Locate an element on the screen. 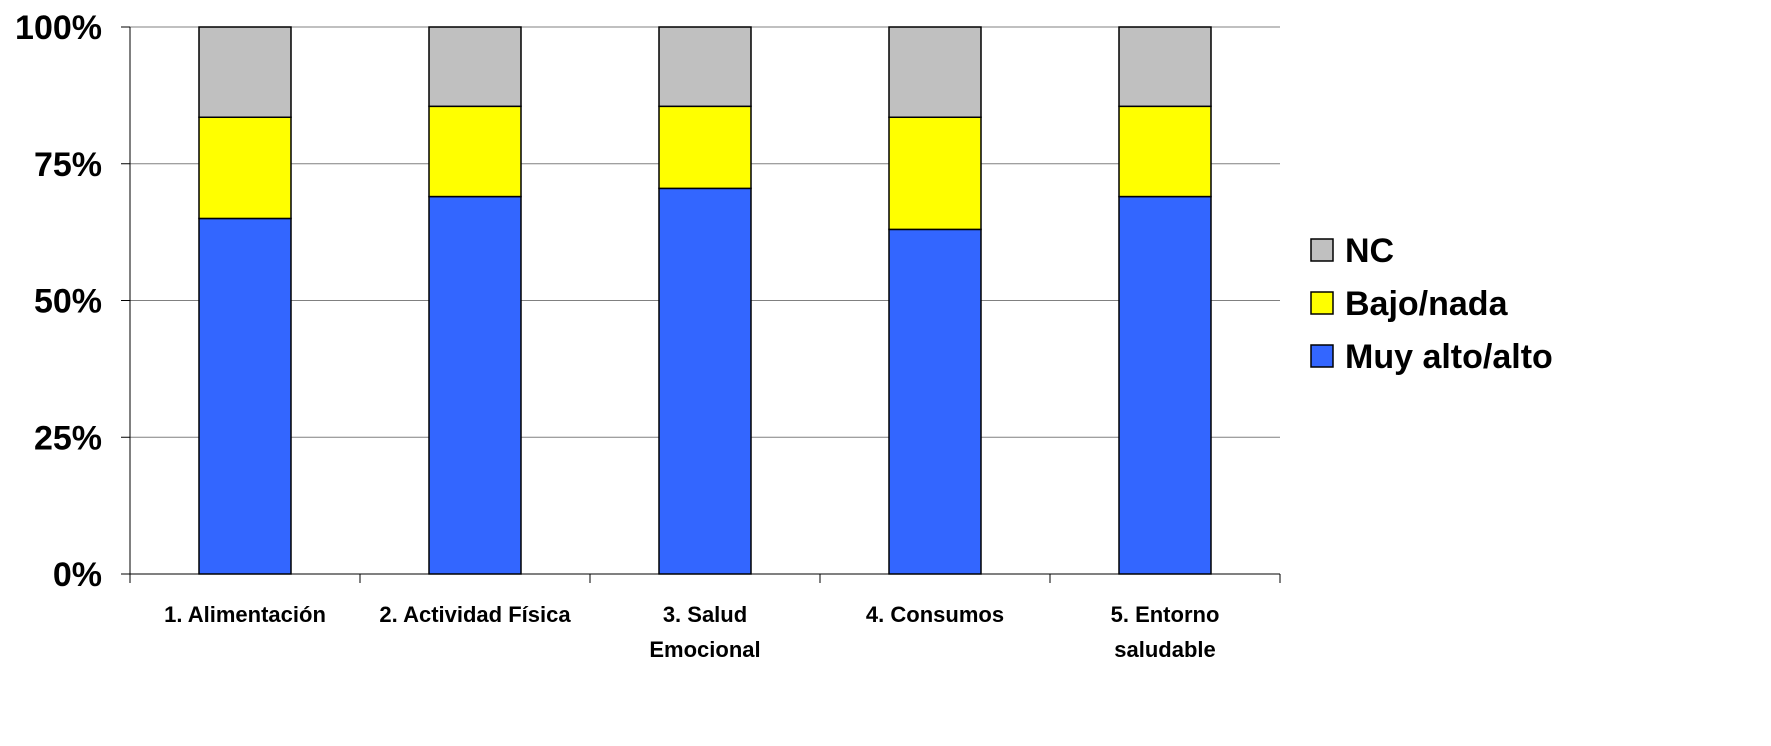 The width and height of the screenshot is (1771, 746). x-category-label: 3. Salud Emocional is located at coordinates (704, 632).